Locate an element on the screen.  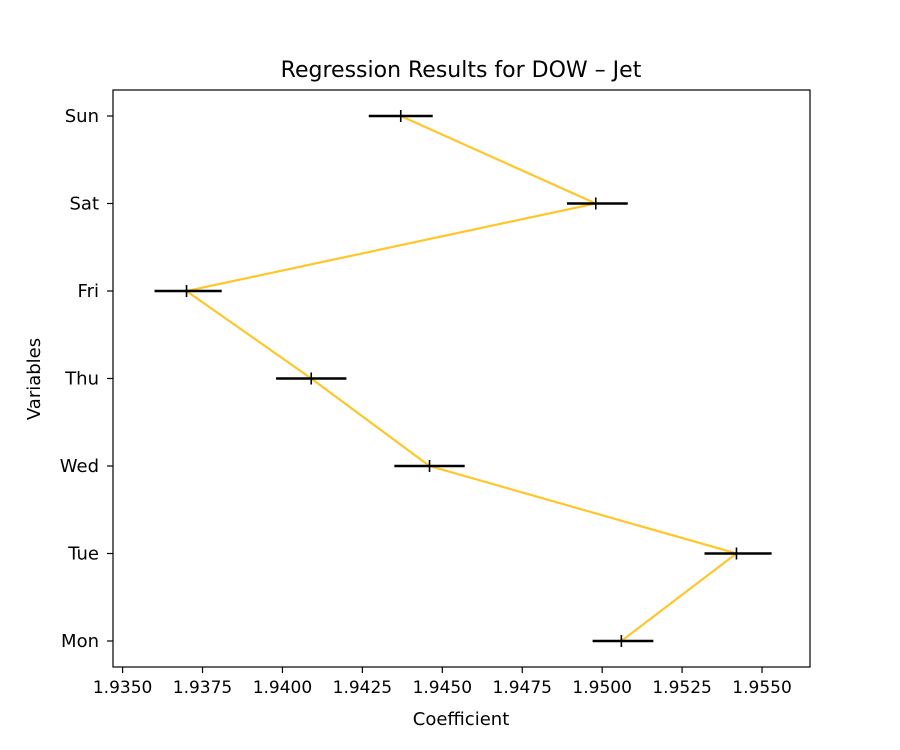
chart-title: Regression Results for DOW – Jet is located at coordinates (461, 70).